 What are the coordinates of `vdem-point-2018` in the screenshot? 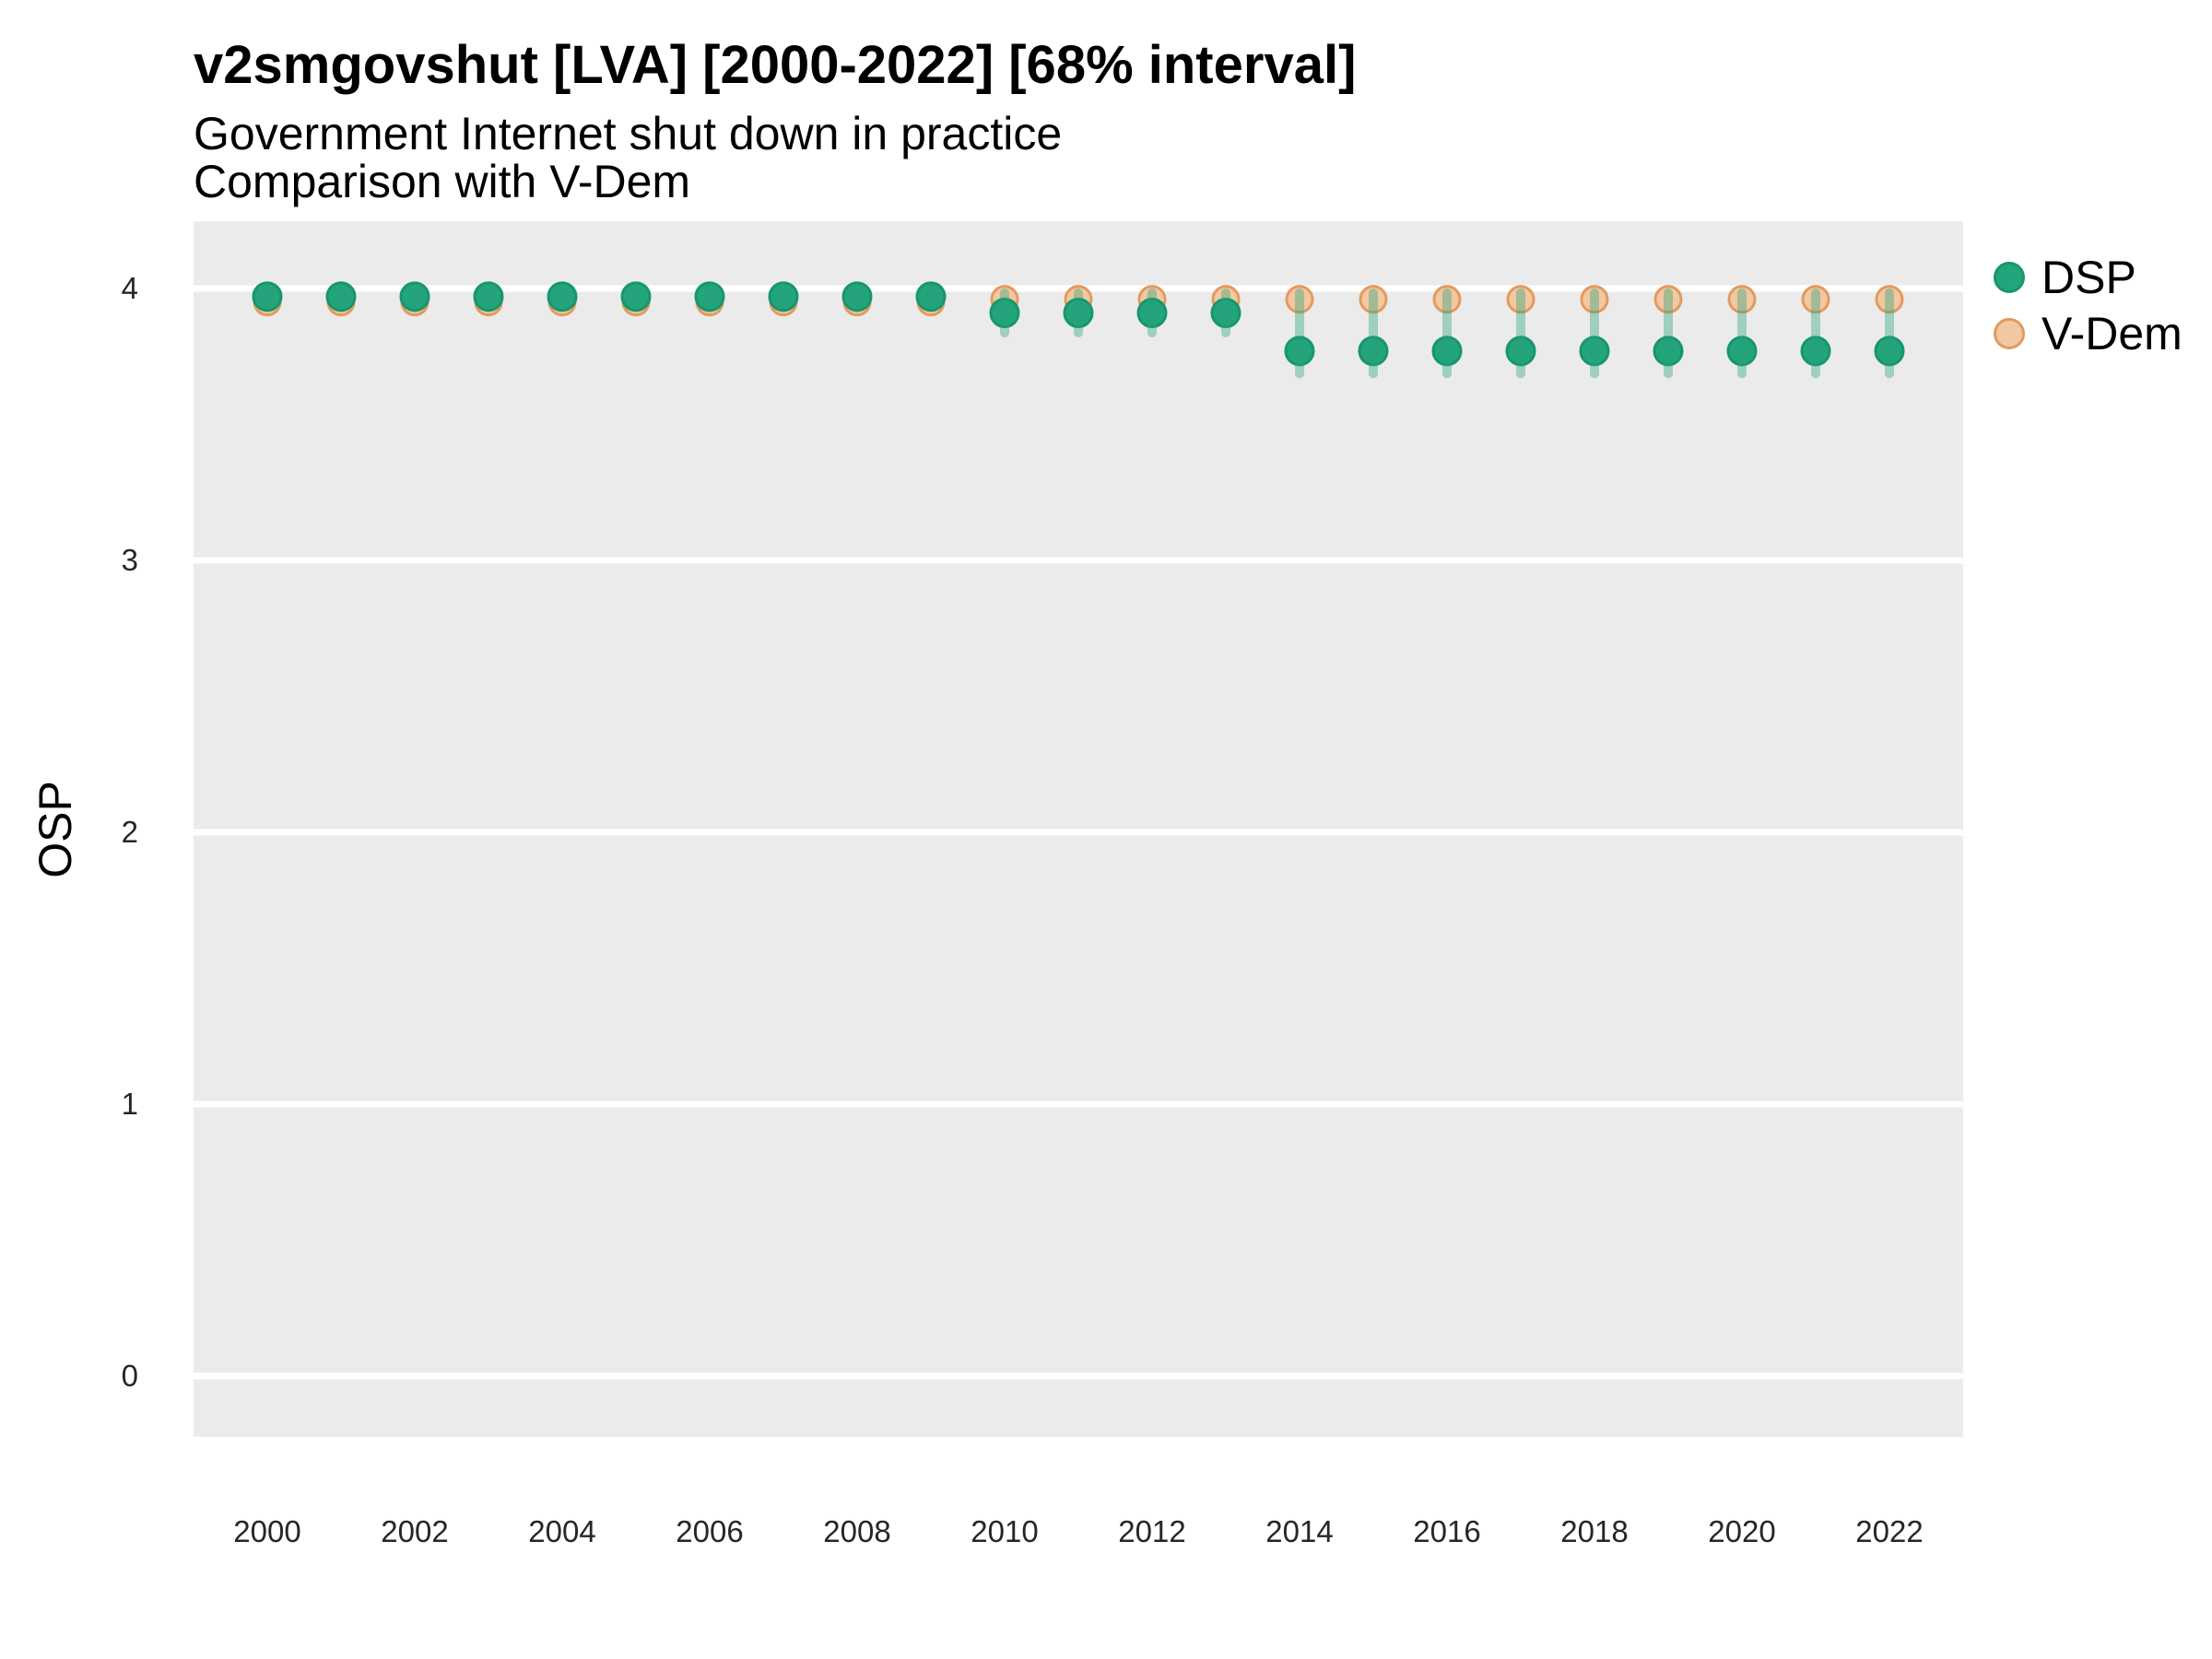 It's located at (1594, 299).